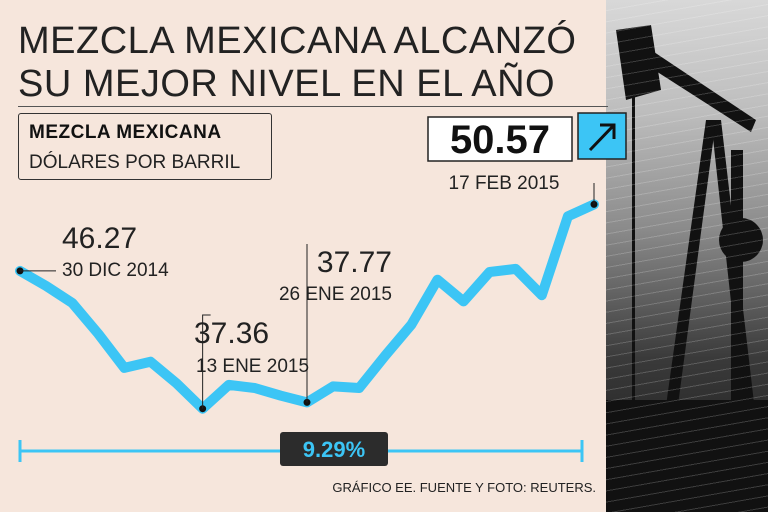  What do you see at coordinates (252, 366) in the screenshot?
I see `annotation-date: 13 ENE 2015` at bounding box center [252, 366].